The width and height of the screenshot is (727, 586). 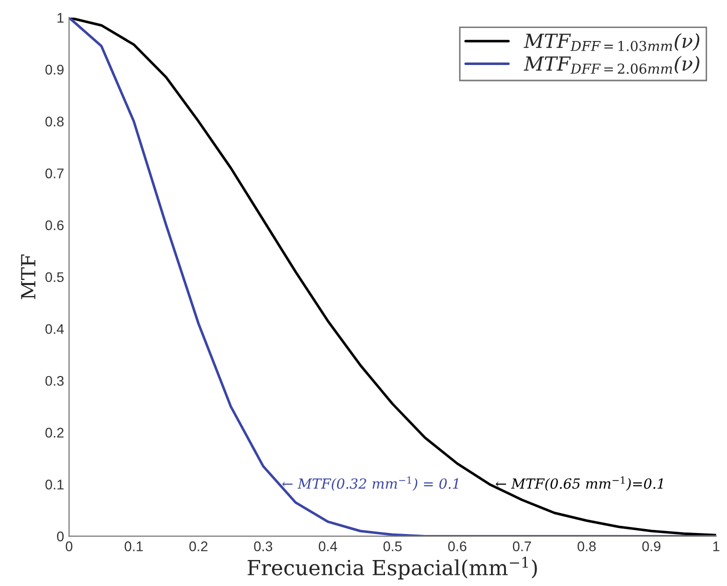 I want to click on y-tick-label: 0.3, so click(x=54, y=381).